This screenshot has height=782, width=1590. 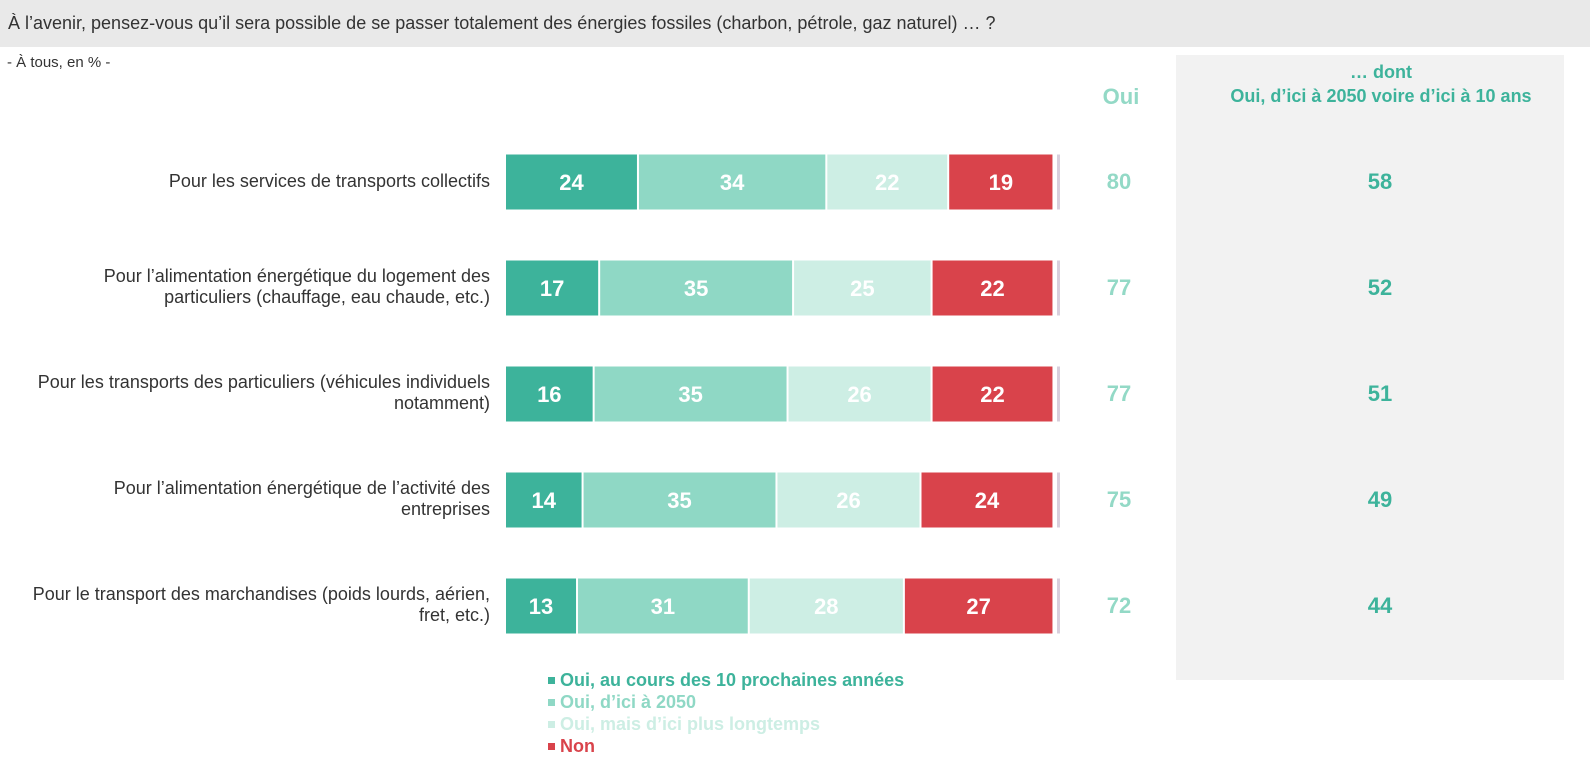 I want to click on data-label: 28, so click(x=826, y=606).